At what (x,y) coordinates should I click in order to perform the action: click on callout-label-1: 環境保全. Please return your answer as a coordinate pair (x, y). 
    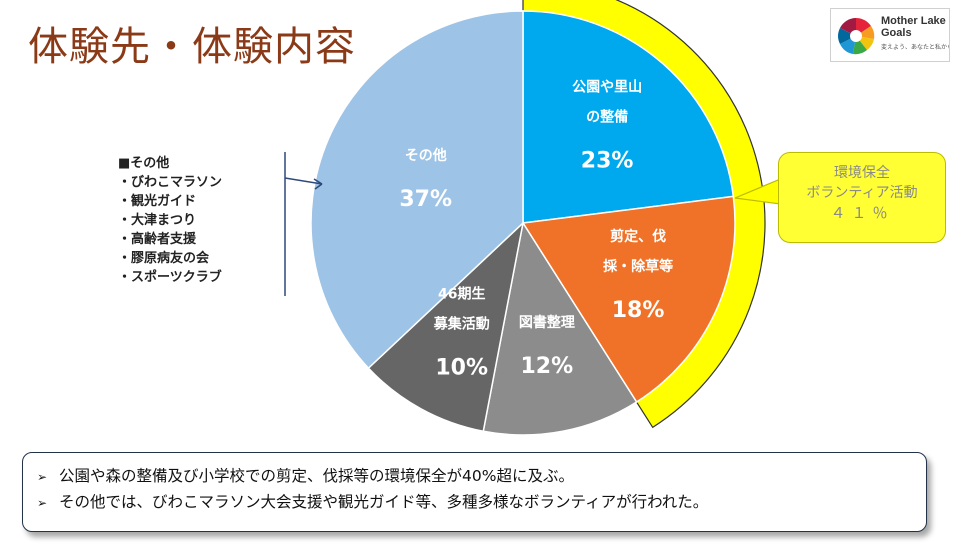
    Looking at the image, I should click on (862, 173).